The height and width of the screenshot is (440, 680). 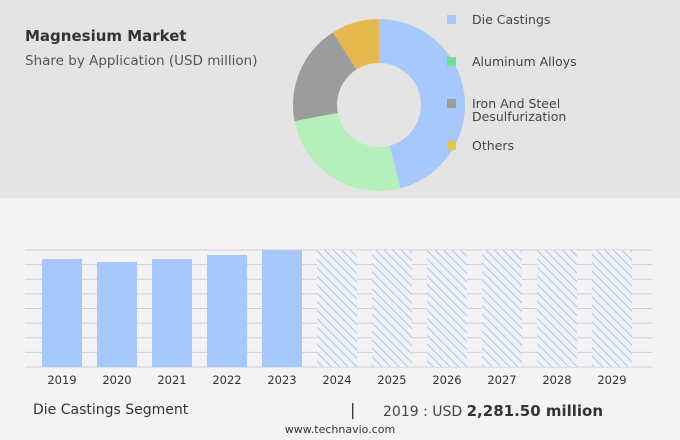 What do you see at coordinates (62, 312) in the screenshot?
I see `bar-2019` at bounding box center [62, 312].